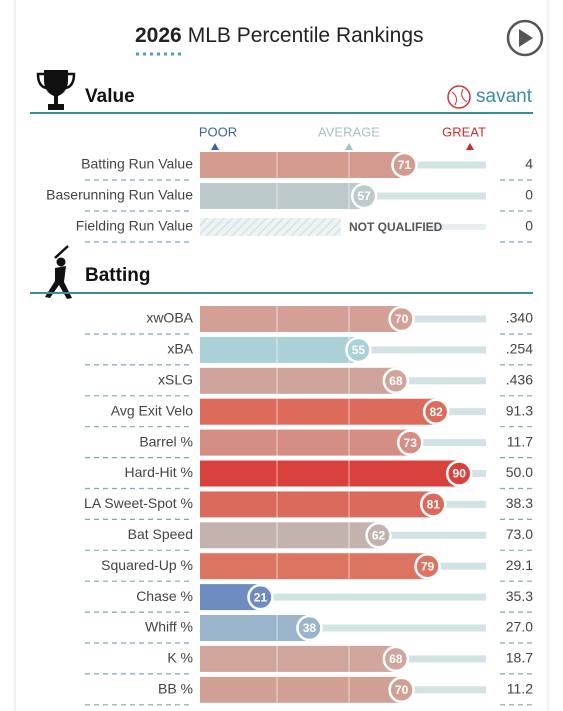 Image resolution: width=563 pixels, height=711 pixels. I want to click on percentile-label: 57, so click(364, 196).